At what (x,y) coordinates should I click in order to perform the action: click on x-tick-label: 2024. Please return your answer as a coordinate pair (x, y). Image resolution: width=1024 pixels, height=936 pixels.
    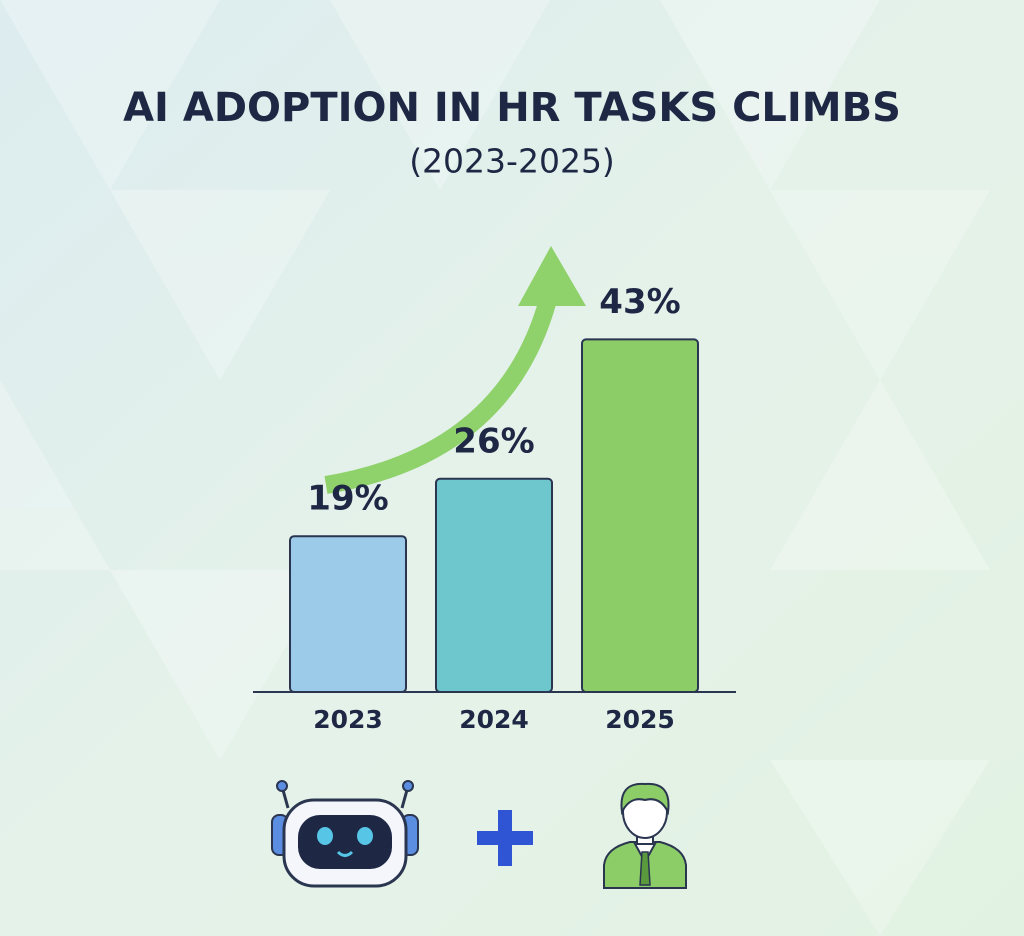
    Looking at the image, I should click on (494, 719).